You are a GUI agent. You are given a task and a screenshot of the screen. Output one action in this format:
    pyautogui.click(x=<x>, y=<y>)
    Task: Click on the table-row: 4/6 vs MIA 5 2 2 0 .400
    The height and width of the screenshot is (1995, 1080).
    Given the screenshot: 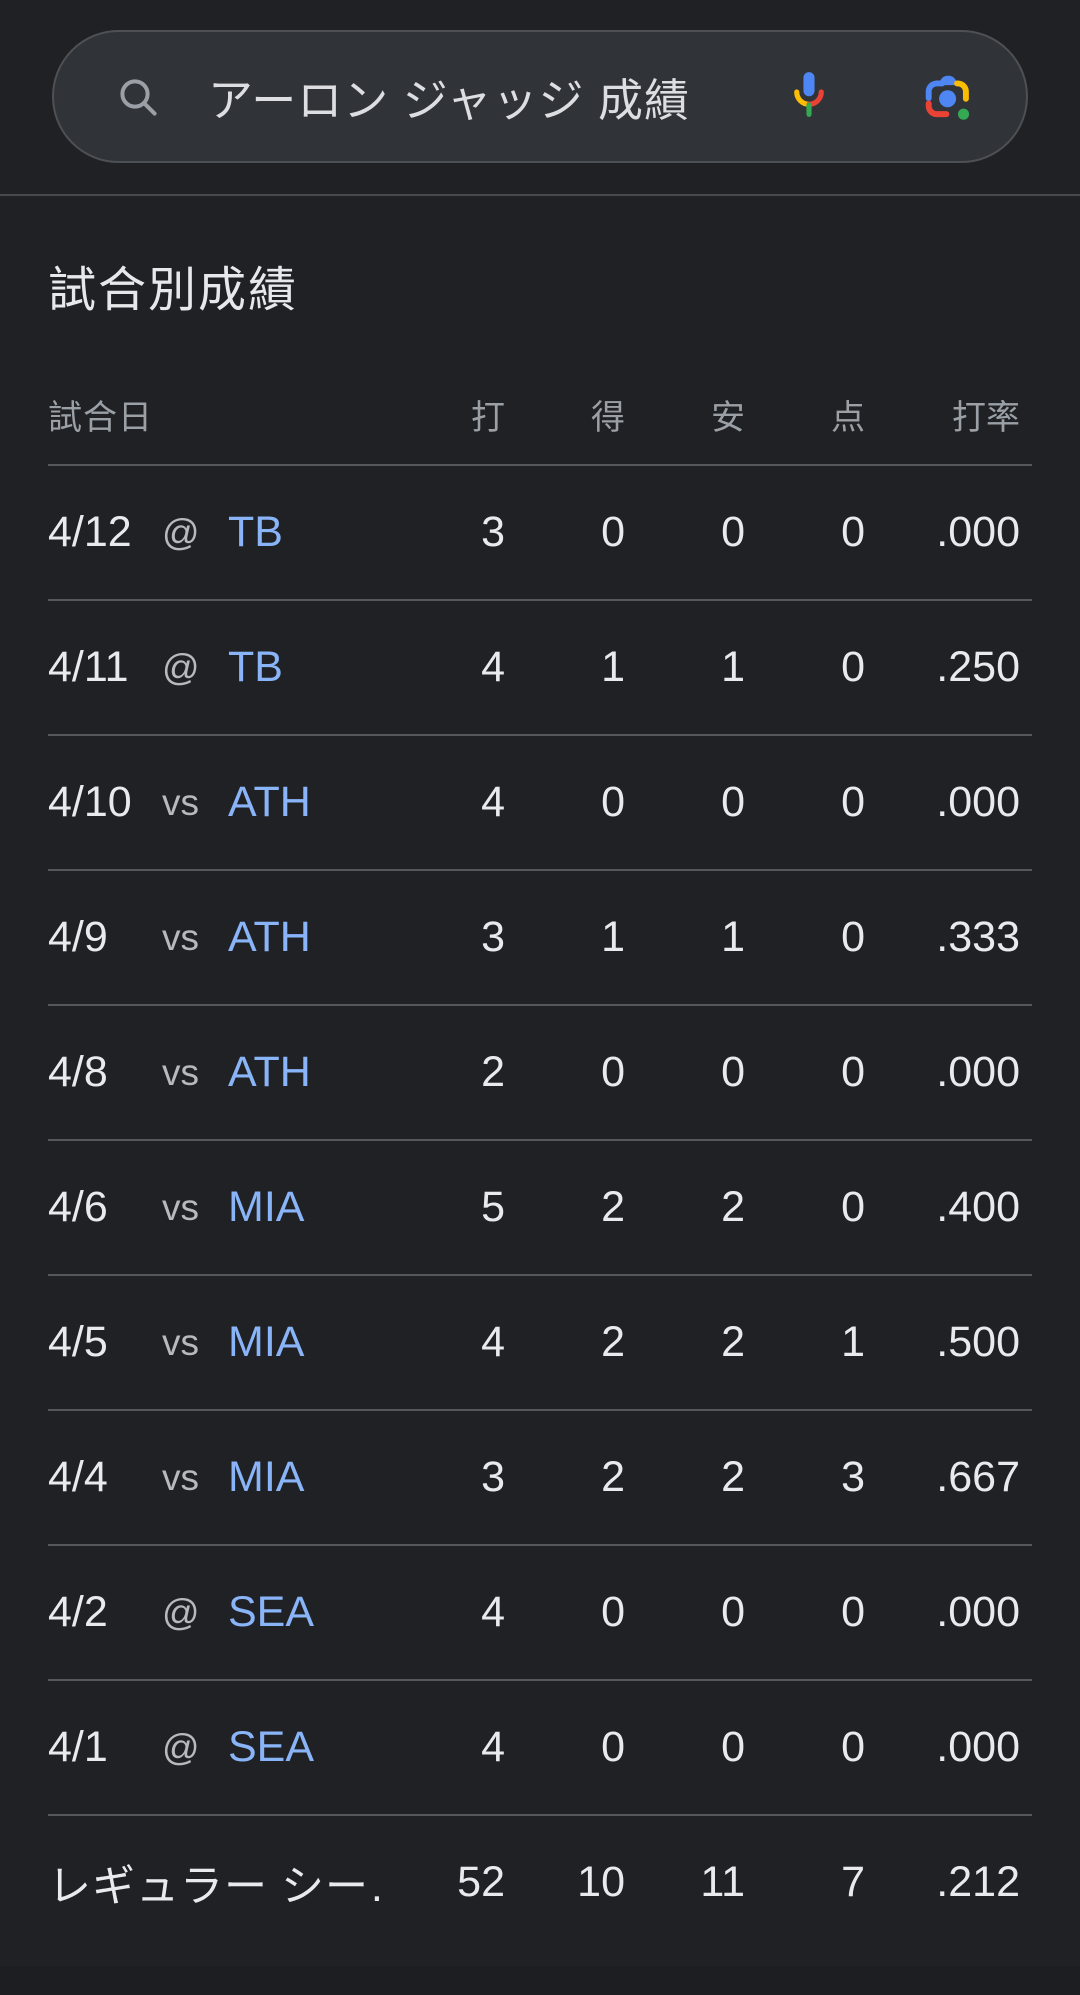 What is the action you would take?
    pyautogui.click(x=540, y=1206)
    